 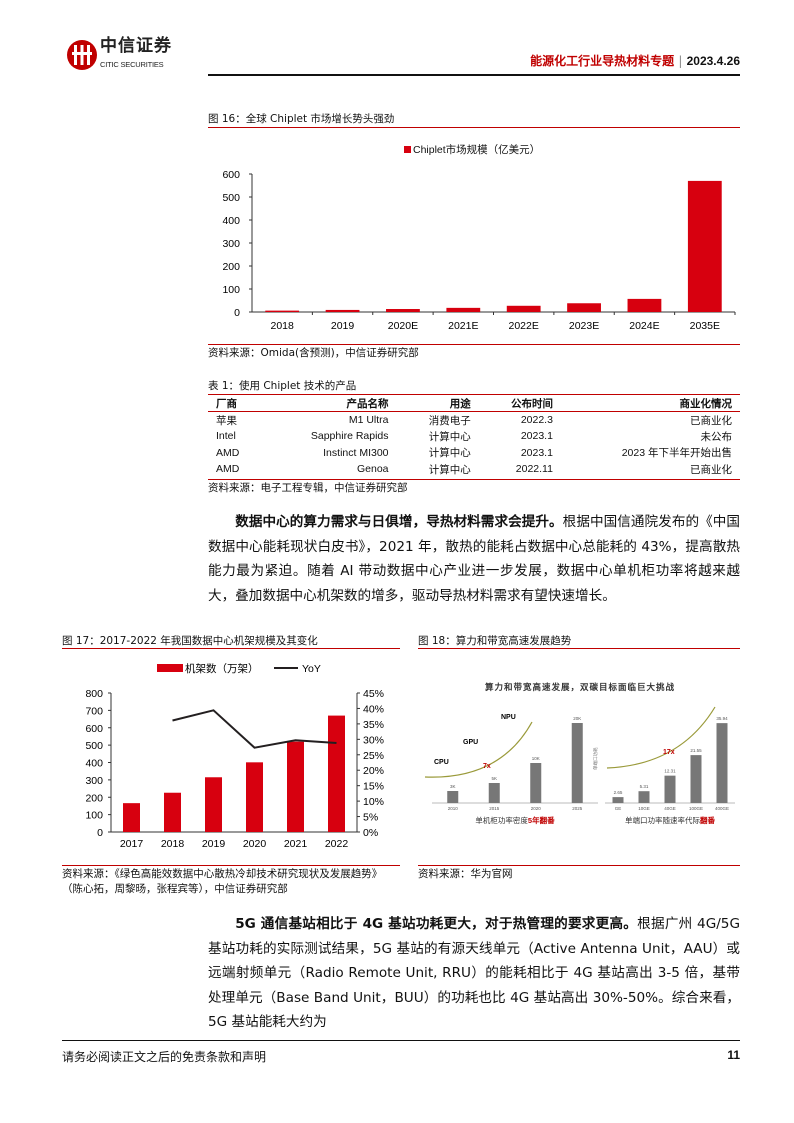 I want to click on panel-caption: 单端口功率随速率代际翻番, so click(x=670, y=820).